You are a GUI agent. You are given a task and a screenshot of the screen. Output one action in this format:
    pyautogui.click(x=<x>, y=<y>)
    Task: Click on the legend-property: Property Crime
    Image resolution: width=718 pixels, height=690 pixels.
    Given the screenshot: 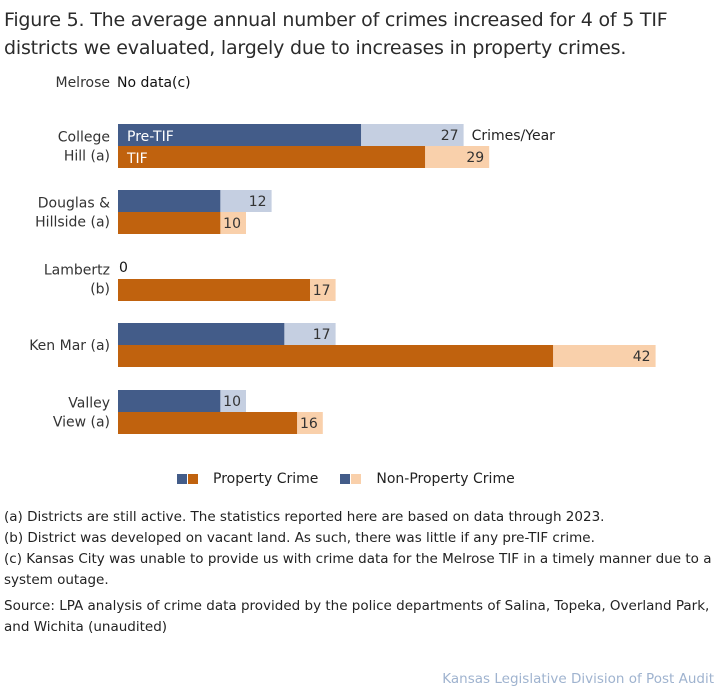 What is the action you would take?
    pyautogui.click(x=266, y=479)
    